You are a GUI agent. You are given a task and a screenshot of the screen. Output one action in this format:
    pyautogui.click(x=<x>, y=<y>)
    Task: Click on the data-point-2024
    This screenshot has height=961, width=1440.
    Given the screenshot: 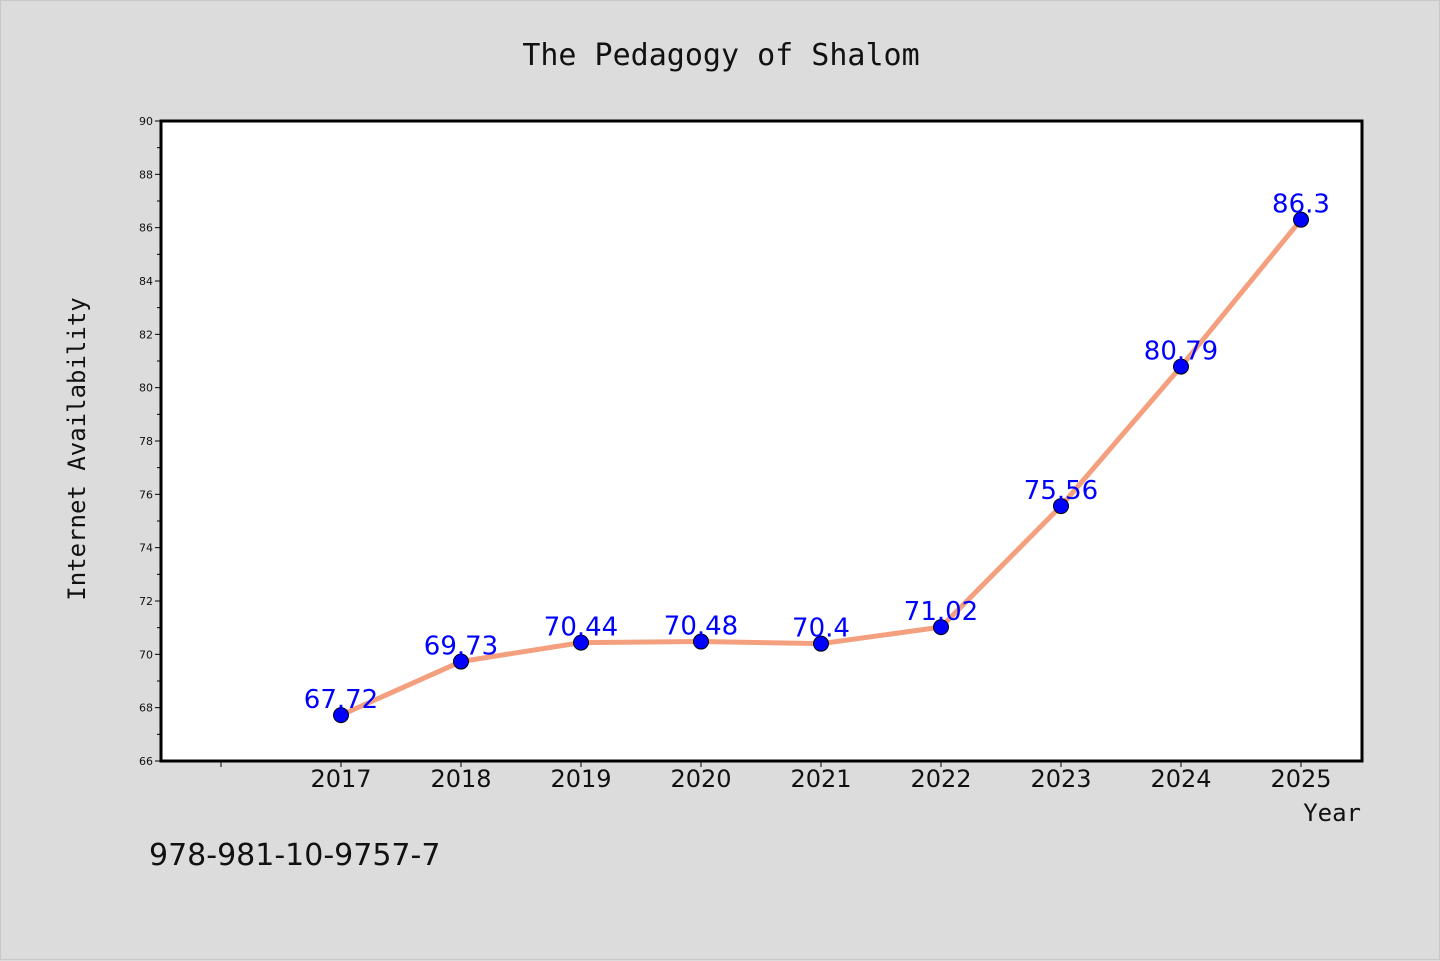 What is the action you would take?
    pyautogui.click(x=1181, y=366)
    